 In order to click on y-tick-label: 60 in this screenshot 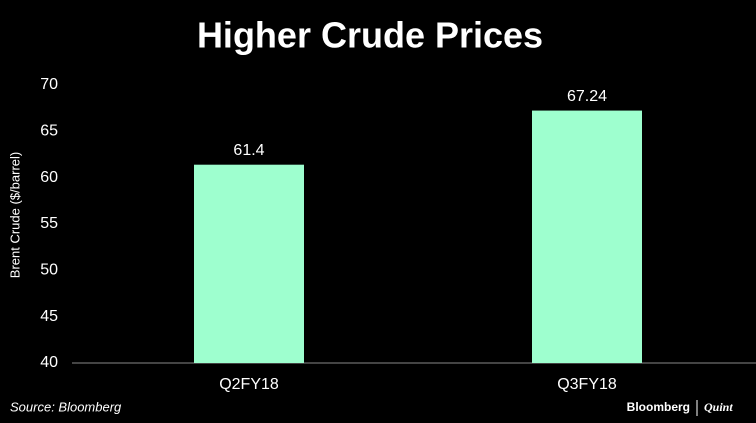, I will do `click(49, 177)`.